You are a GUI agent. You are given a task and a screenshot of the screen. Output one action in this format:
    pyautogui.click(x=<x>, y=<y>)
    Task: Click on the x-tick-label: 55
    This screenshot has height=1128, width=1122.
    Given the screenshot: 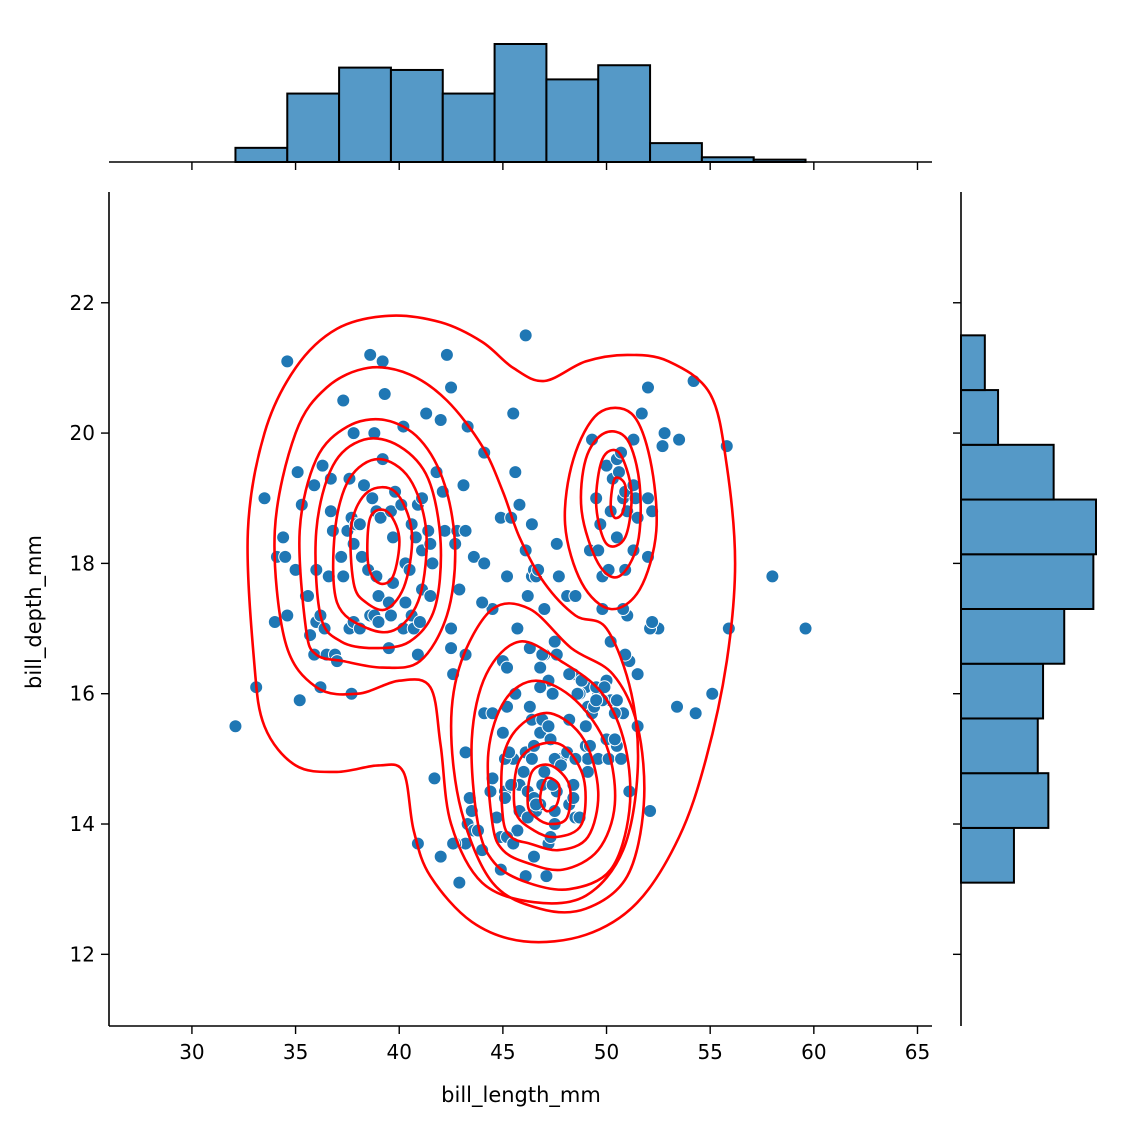 What is the action you would take?
    pyautogui.click(x=709, y=1052)
    